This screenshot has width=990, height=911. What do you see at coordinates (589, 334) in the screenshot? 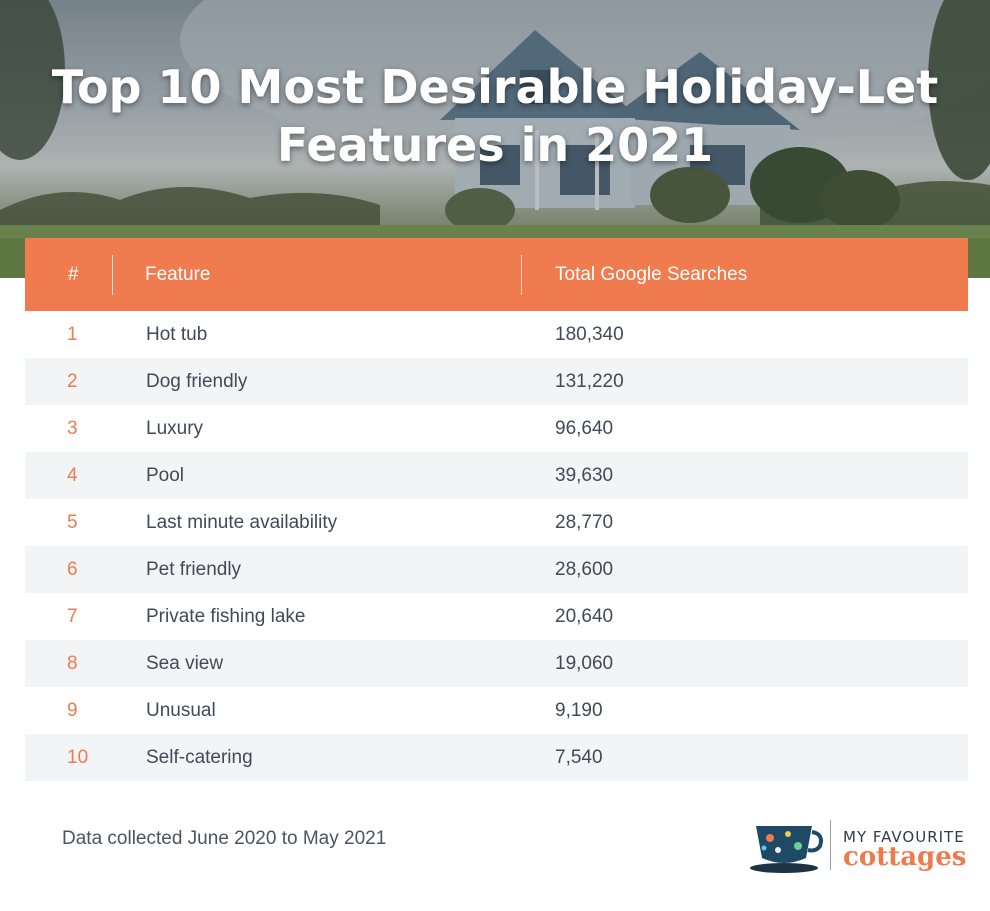
I see `searches-cell: 180,340` at bounding box center [589, 334].